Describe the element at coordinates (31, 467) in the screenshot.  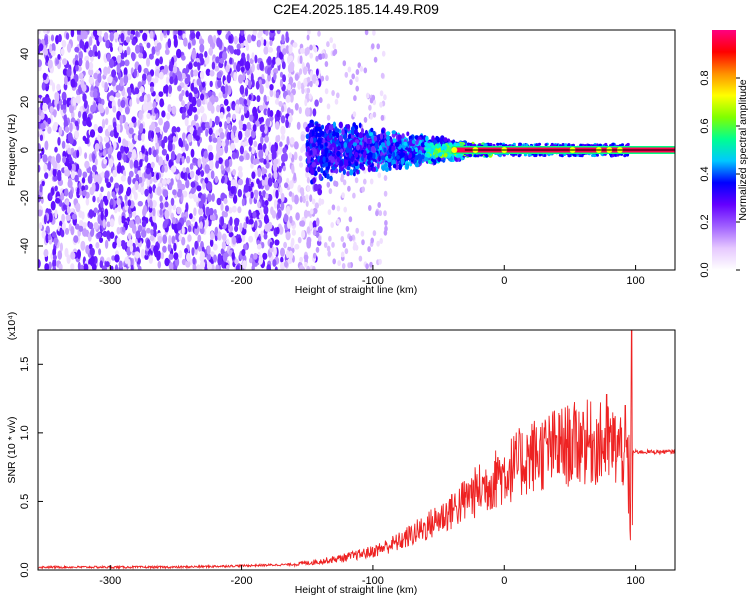
I see `snr-y-ticks: 0.0 0.5 1.0 1.5` at that location.